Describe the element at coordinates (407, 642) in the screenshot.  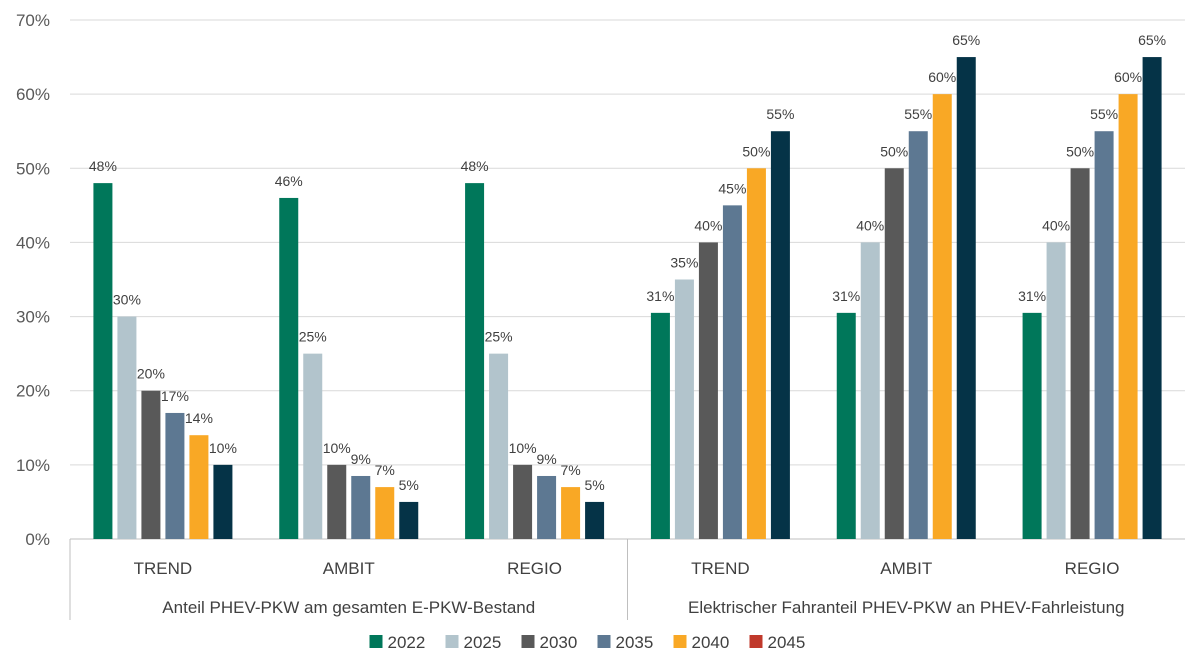
I see `legend-label: 2022` at that location.